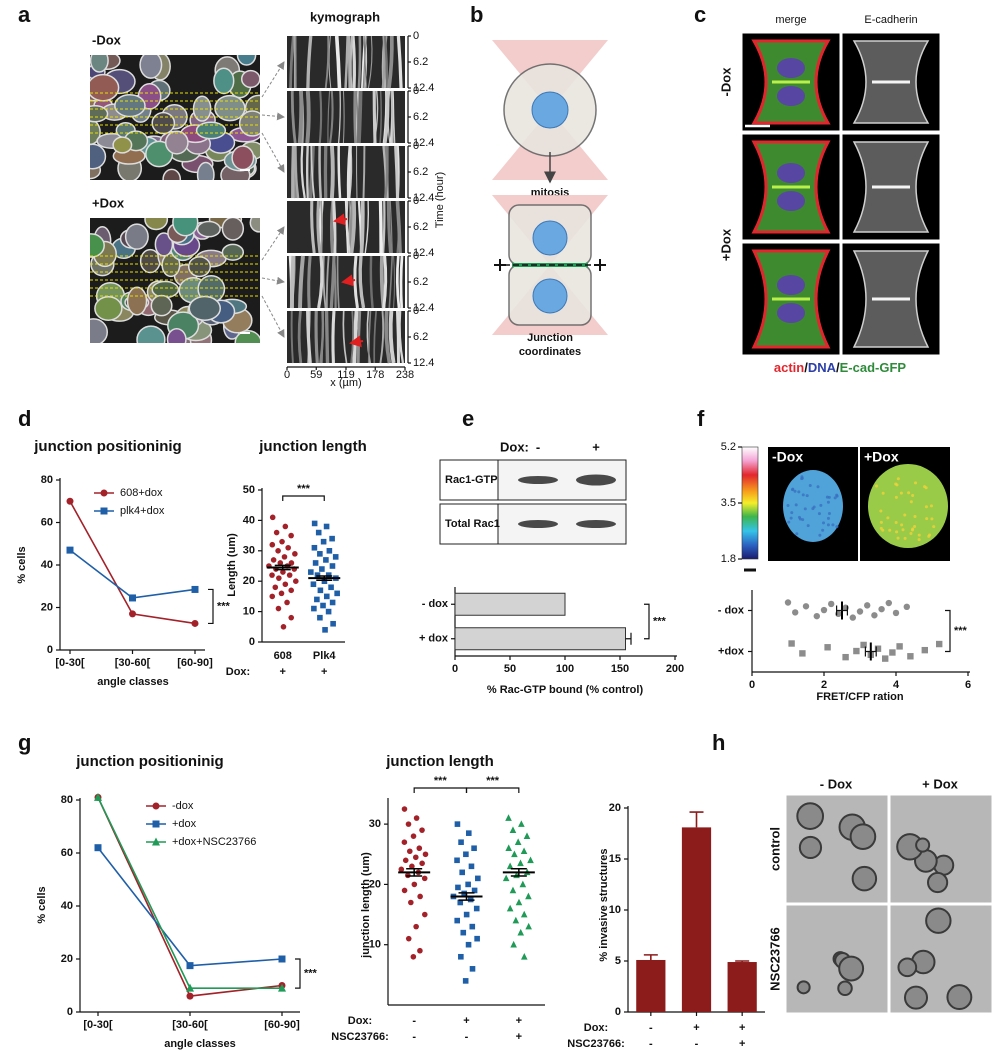 The width and height of the screenshot is (999, 1050). What do you see at coordinates (345, 16) in the screenshot?
I see `kymograph-title: kymograph` at bounding box center [345, 16].